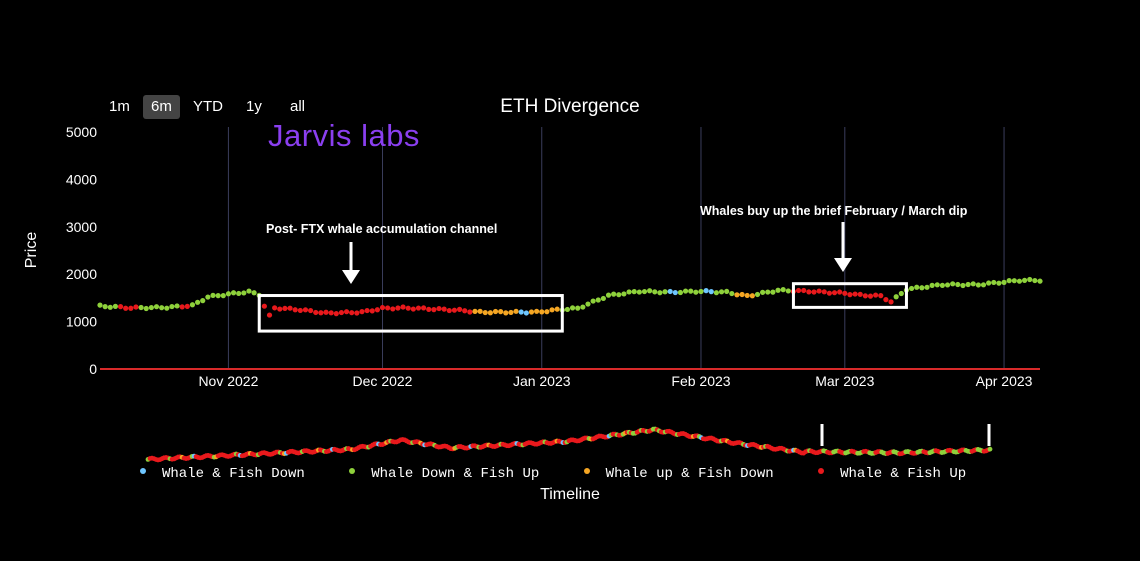 The width and height of the screenshot is (1140, 561). What do you see at coordinates (410, 313) in the screenshot?
I see `ftx-accumulation-box` at bounding box center [410, 313].